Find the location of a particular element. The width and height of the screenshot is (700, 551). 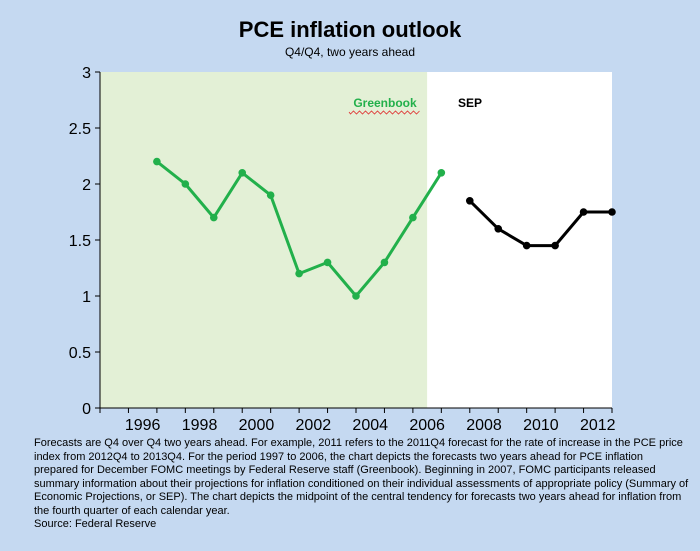

x-tick-label: 2010 is located at coordinates (541, 425).